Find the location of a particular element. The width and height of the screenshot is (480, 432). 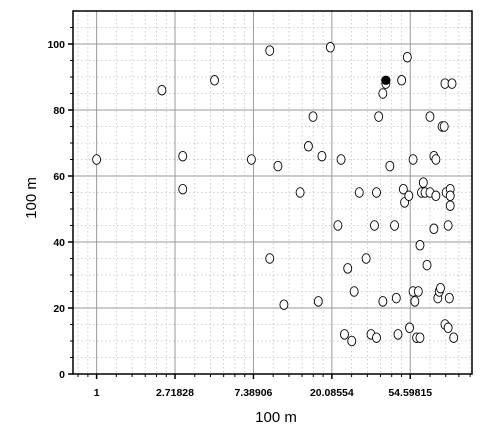

x-axis-title: 100 m is located at coordinates (276, 417).